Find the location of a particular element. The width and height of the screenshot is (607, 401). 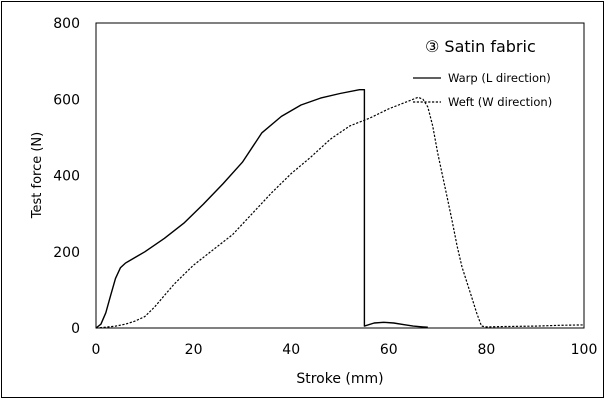

y-axis-ticks: 0 200 400 600 800 is located at coordinates (66, 176).